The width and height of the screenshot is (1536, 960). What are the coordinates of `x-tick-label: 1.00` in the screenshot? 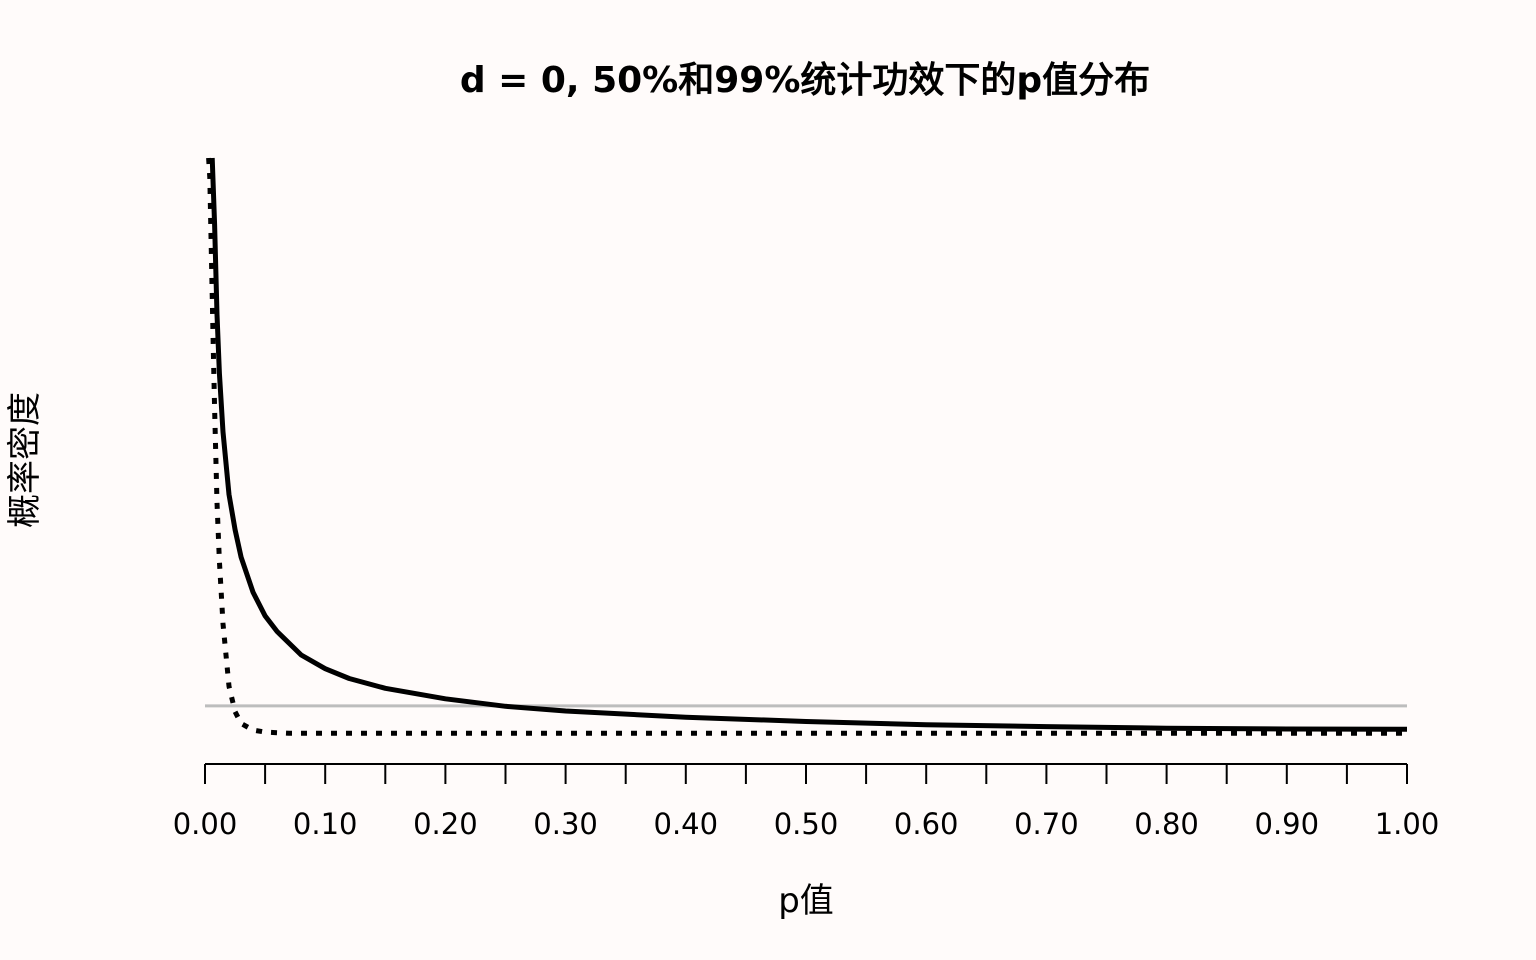 It's located at (1407, 824).